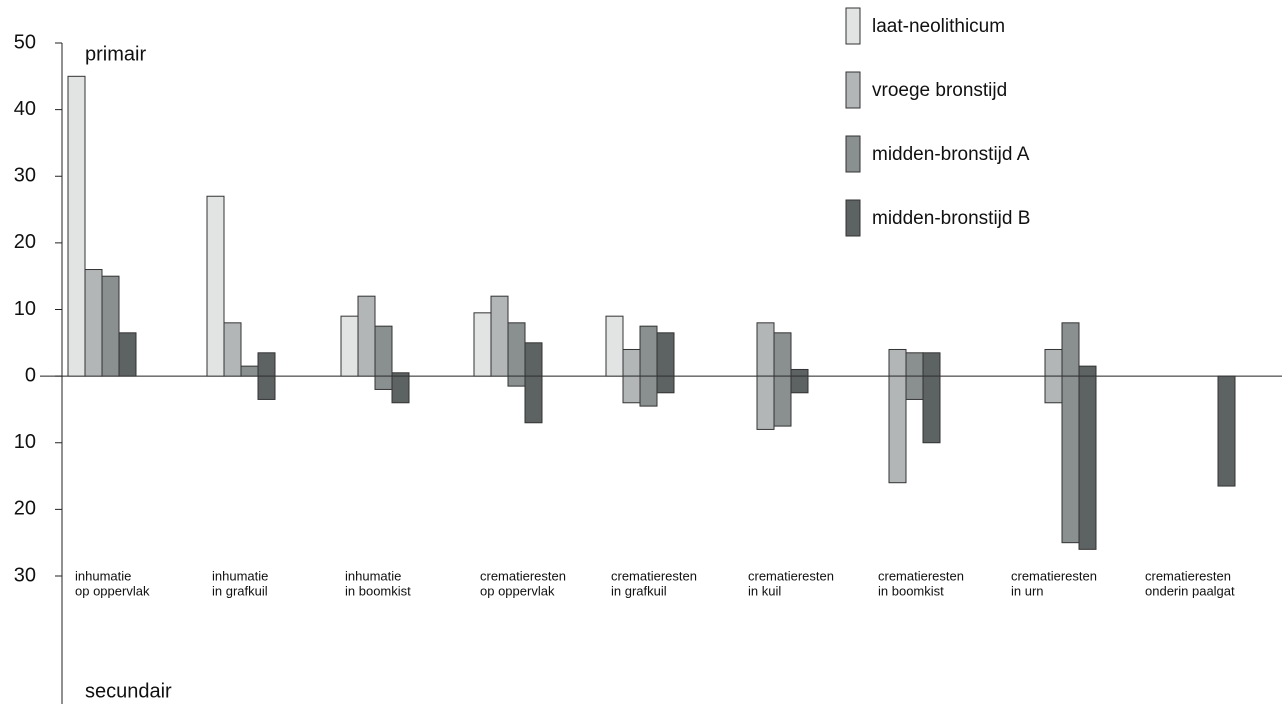 Image resolution: width=1282 pixels, height=704 pixels. I want to click on x-tick-label: in kuil, so click(764, 590).